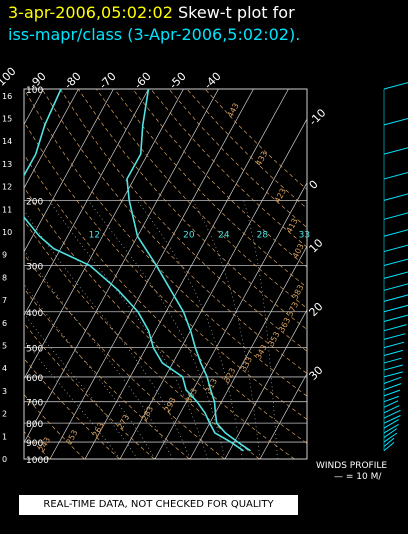 The width and height of the screenshot is (408, 534). What do you see at coordinates (189, 236) in the screenshot?
I see `mixing-ratio-label: 20` at bounding box center [189, 236].